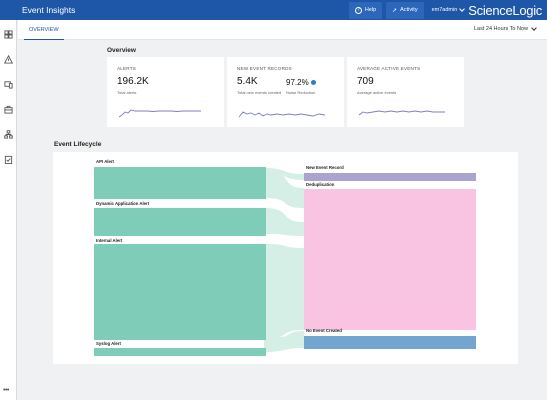  Describe the element at coordinates (377, 92) in the screenshot. I see `card-subtitle: Average active events` at that location.